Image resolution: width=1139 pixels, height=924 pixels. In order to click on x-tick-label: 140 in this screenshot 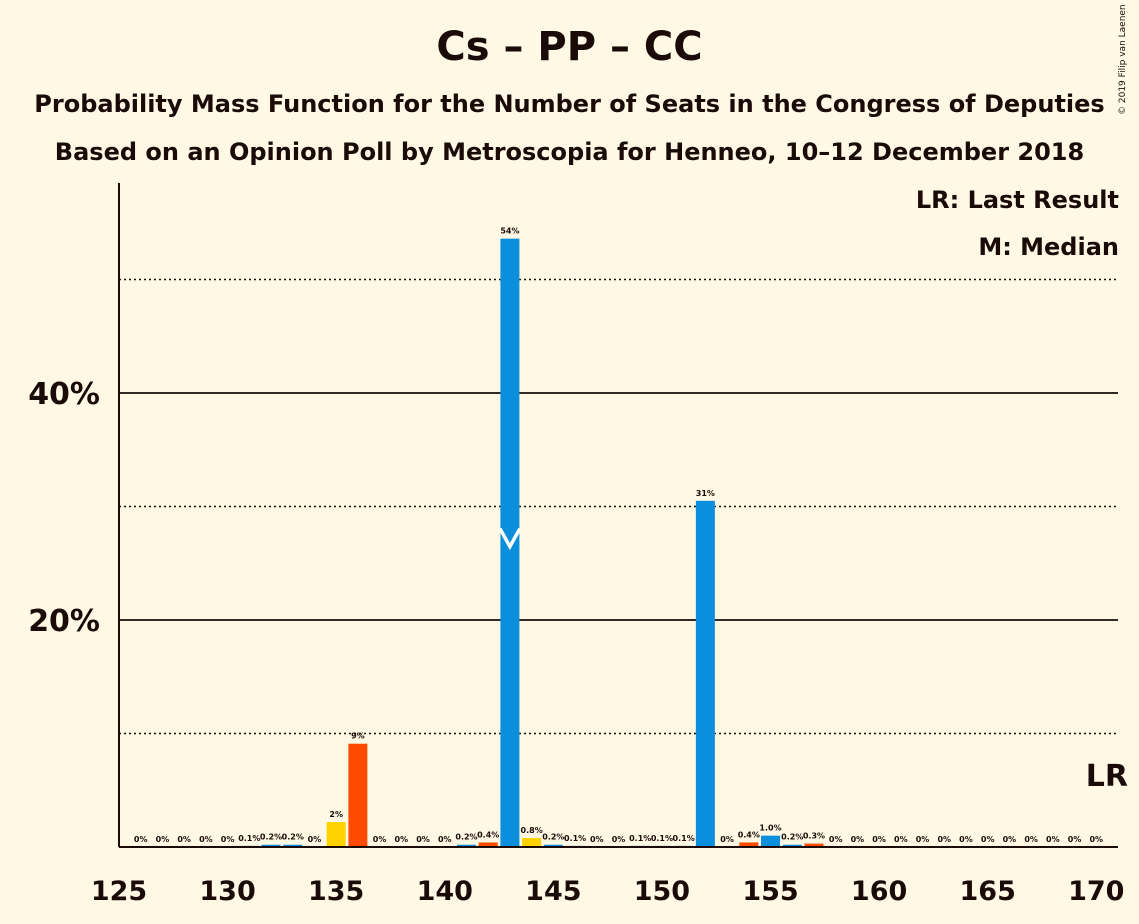, I will do `click(445, 891)`.